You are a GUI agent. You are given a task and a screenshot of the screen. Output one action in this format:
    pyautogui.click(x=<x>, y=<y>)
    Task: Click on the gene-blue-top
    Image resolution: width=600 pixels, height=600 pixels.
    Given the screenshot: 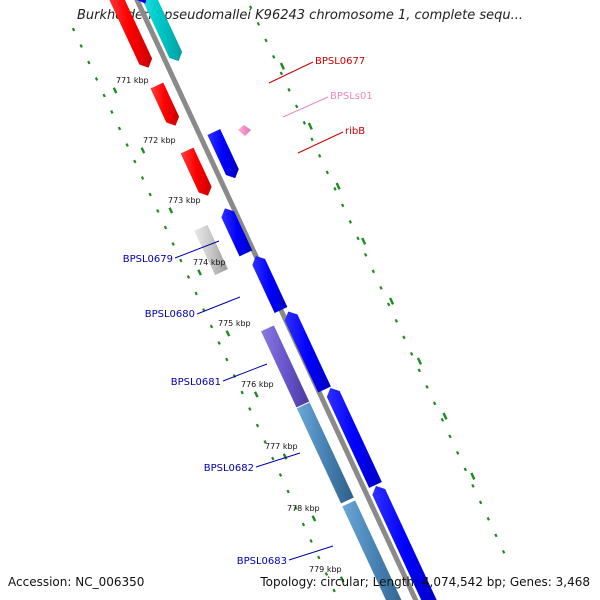 What is the action you would take?
    pyautogui.click(x=140, y=2)
    